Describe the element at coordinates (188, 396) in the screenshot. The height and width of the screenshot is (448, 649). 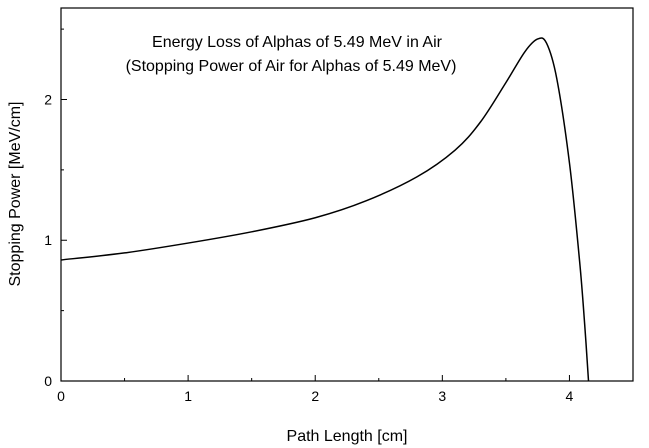
I see `x-tick-label: 1` at that location.